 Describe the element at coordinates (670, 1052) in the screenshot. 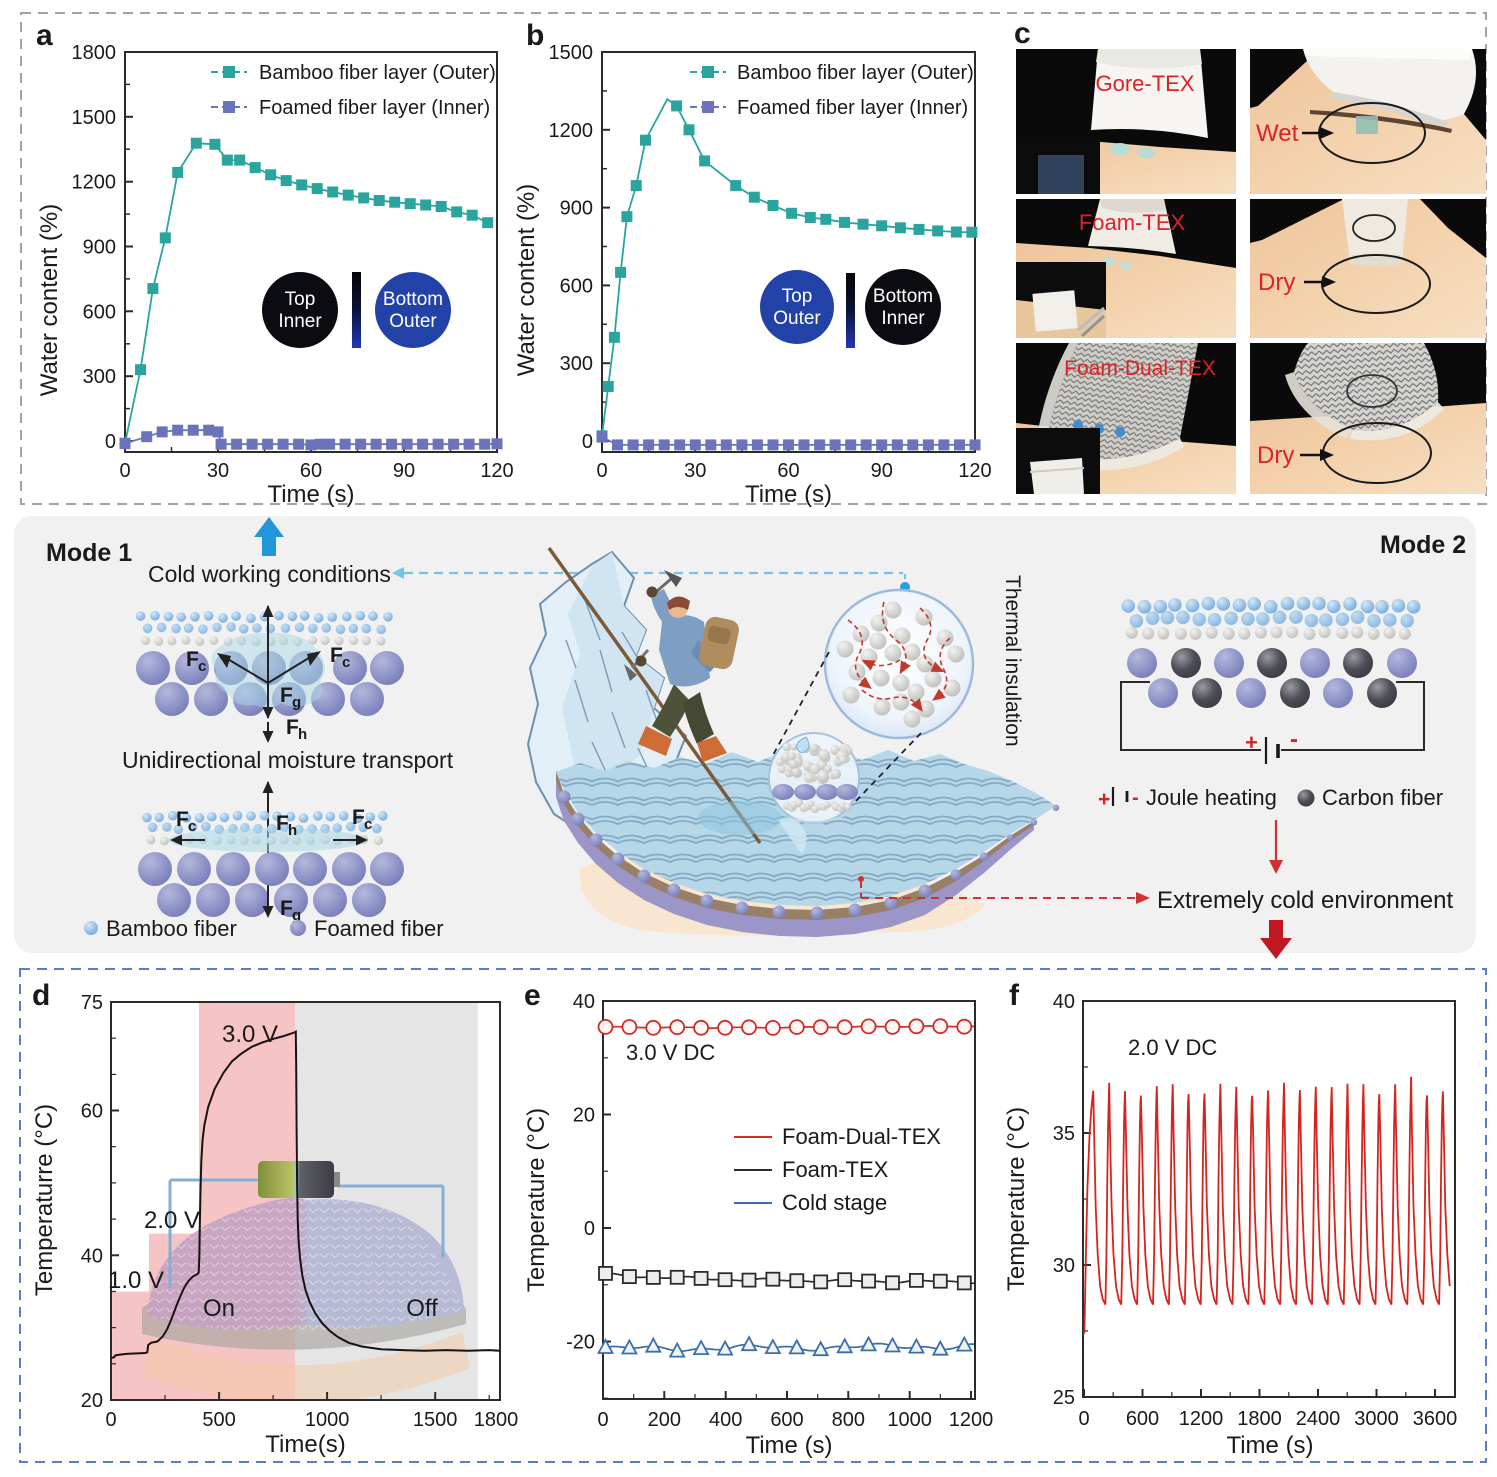

I see `svg-text: 3.0 V DC` at that location.